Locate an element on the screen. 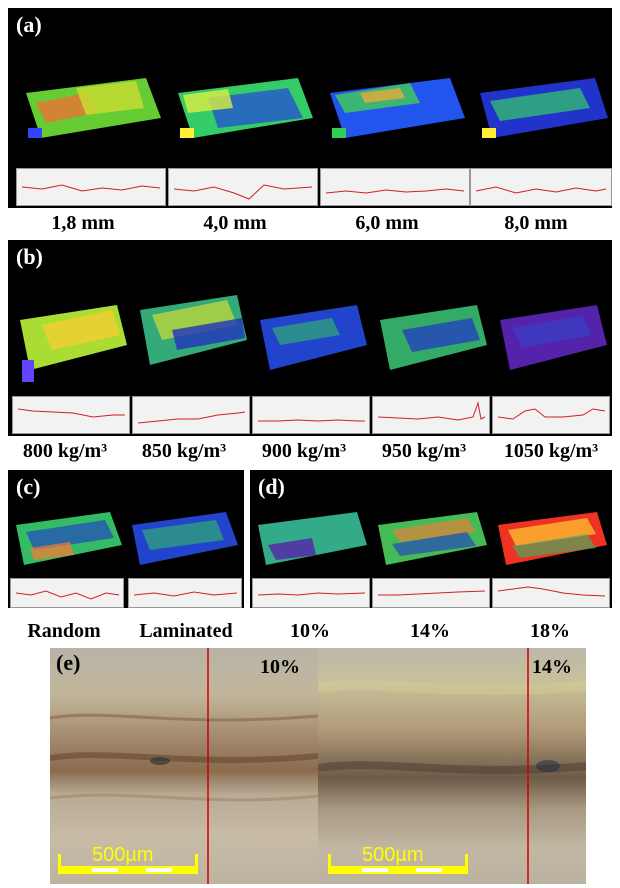  tag-14-percent: 14% is located at coordinates (552, 667).